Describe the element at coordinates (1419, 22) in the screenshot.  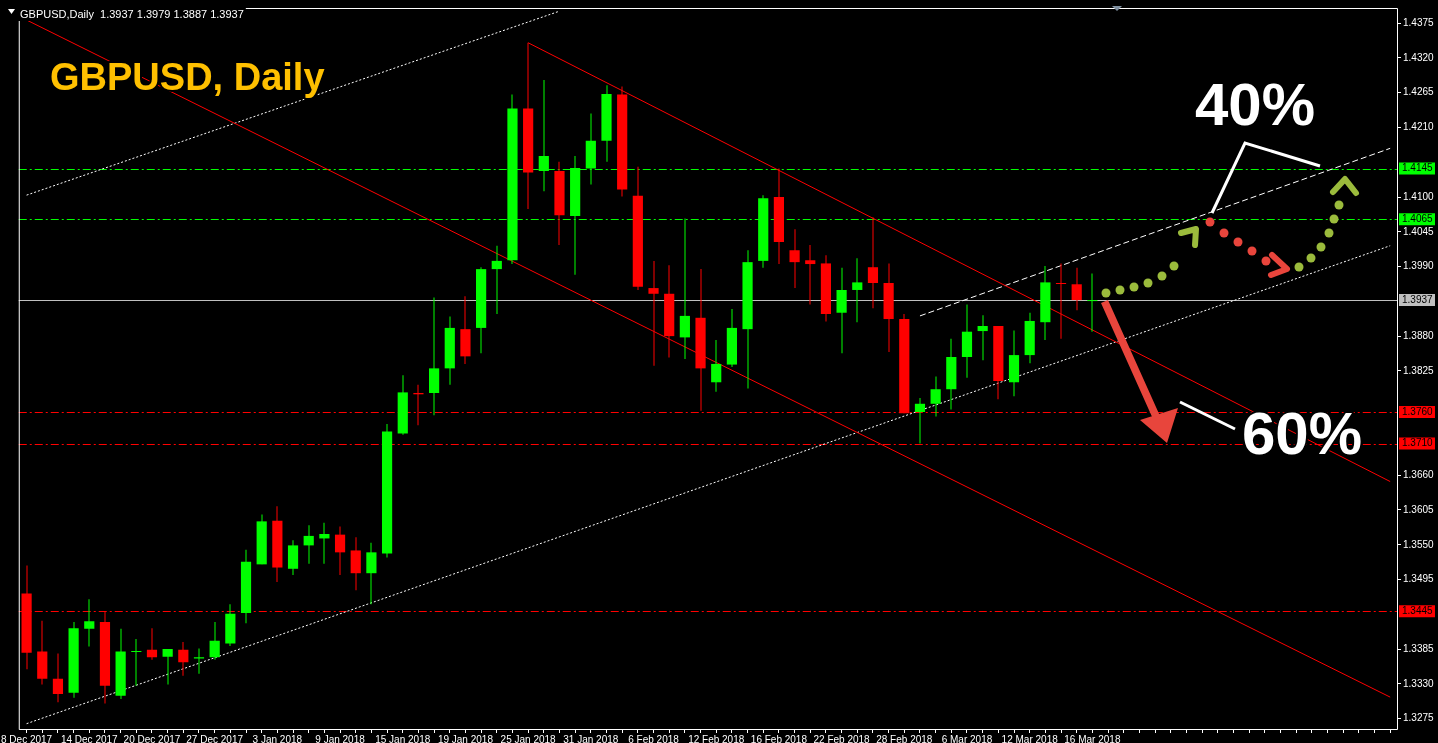
I see `y-tick-label: 1.4375` at that location.